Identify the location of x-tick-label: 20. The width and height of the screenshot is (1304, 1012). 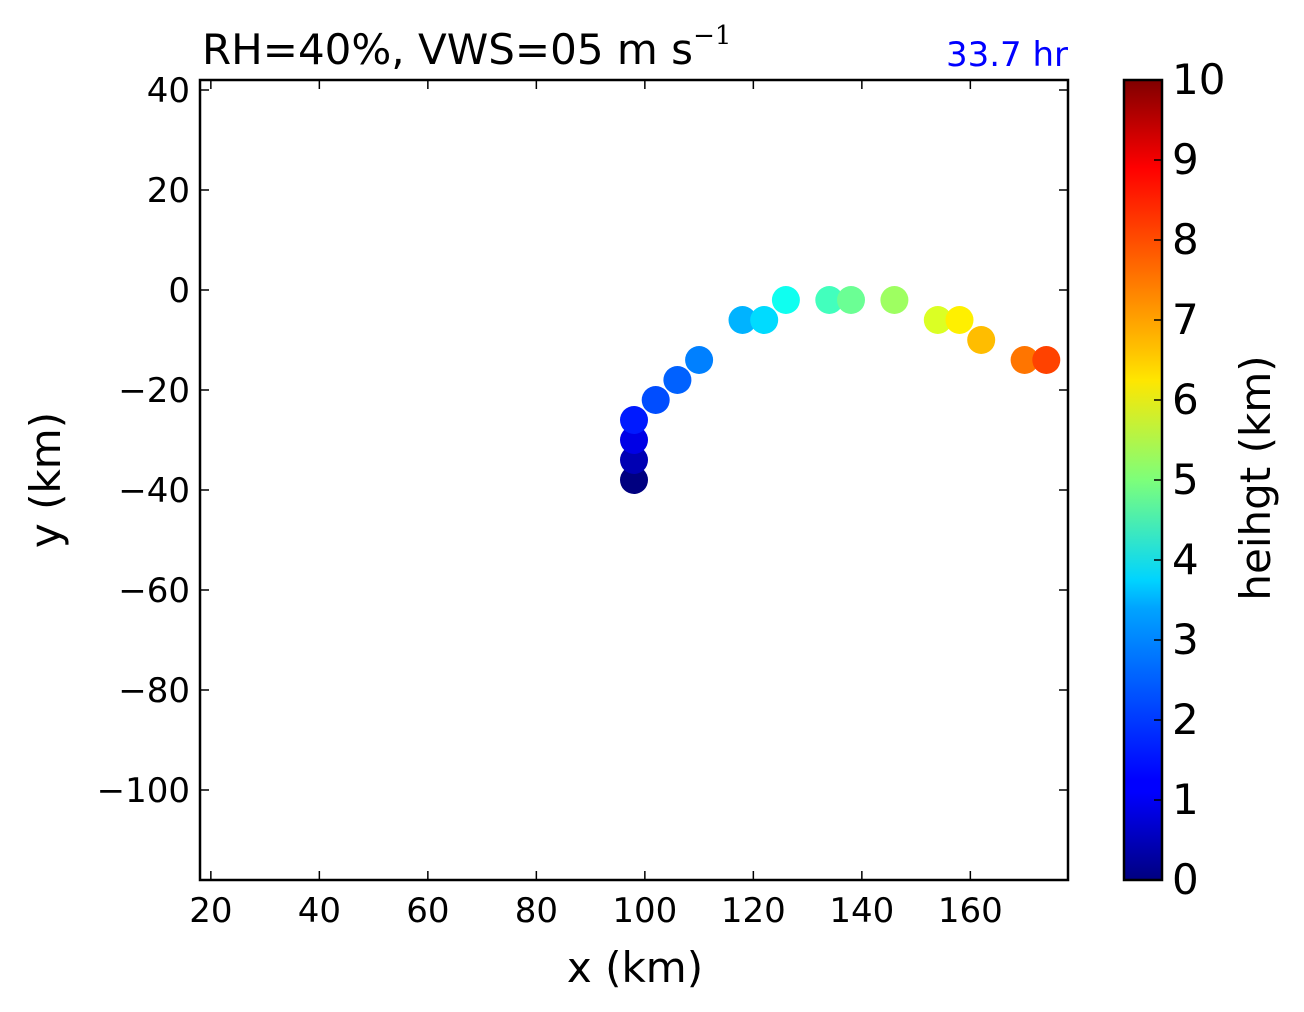
(210, 911).